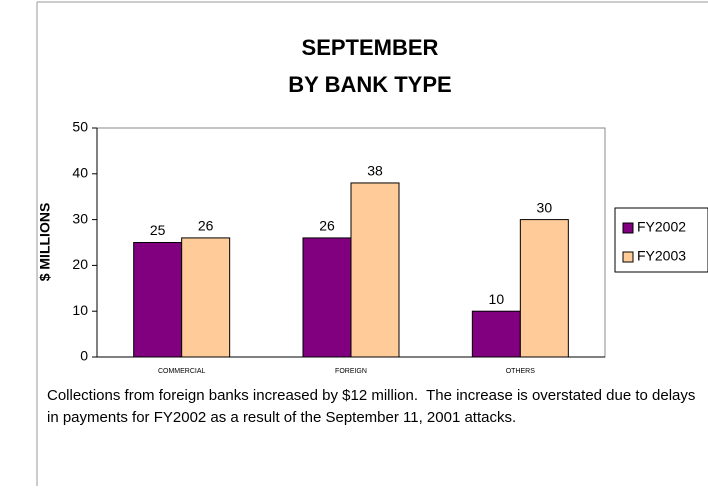 This screenshot has height=490, width=708. What do you see at coordinates (80, 127) in the screenshot?
I see `y-tick-label: 50` at bounding box center [80, 127].